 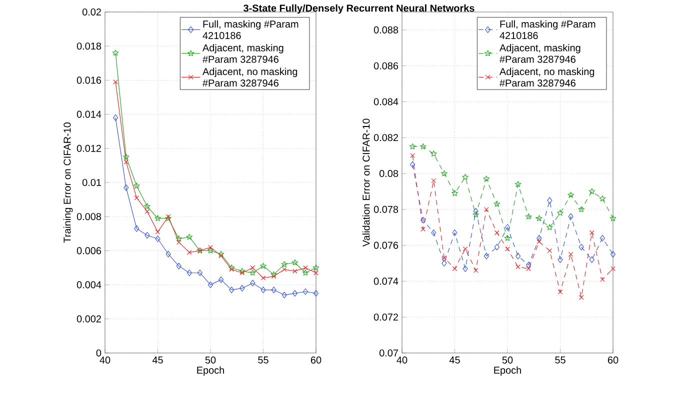 What do you see at coordinates (386, 209) in the screenshot?
I see `y-tick-label: 0.078` at bounding box center [386, 209].